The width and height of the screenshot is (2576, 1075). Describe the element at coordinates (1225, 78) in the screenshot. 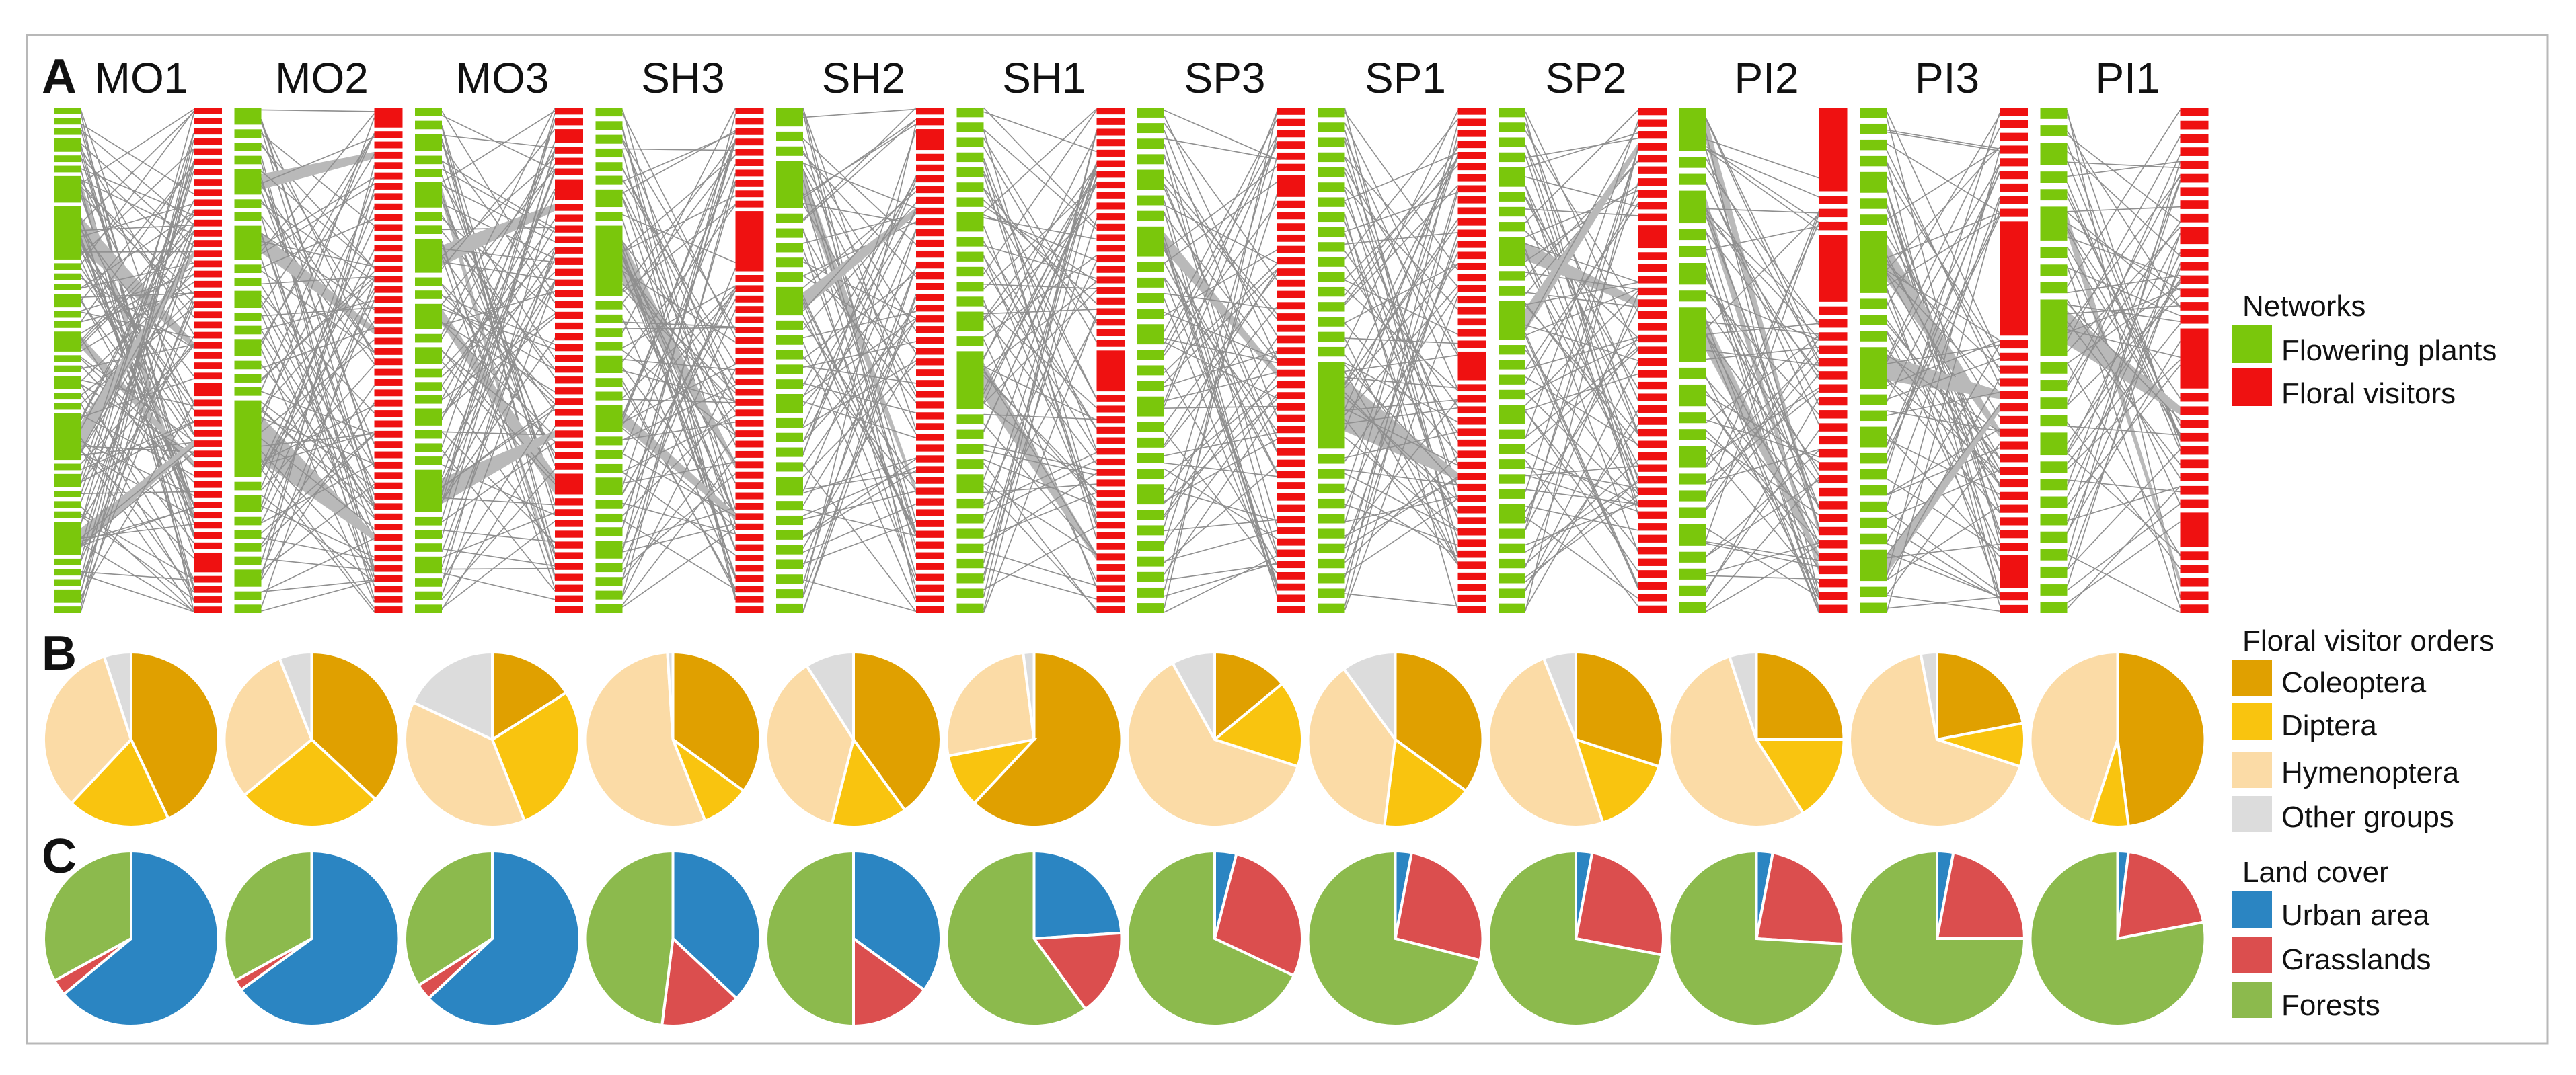

I see `site-label-sp3: SP3` at that location.